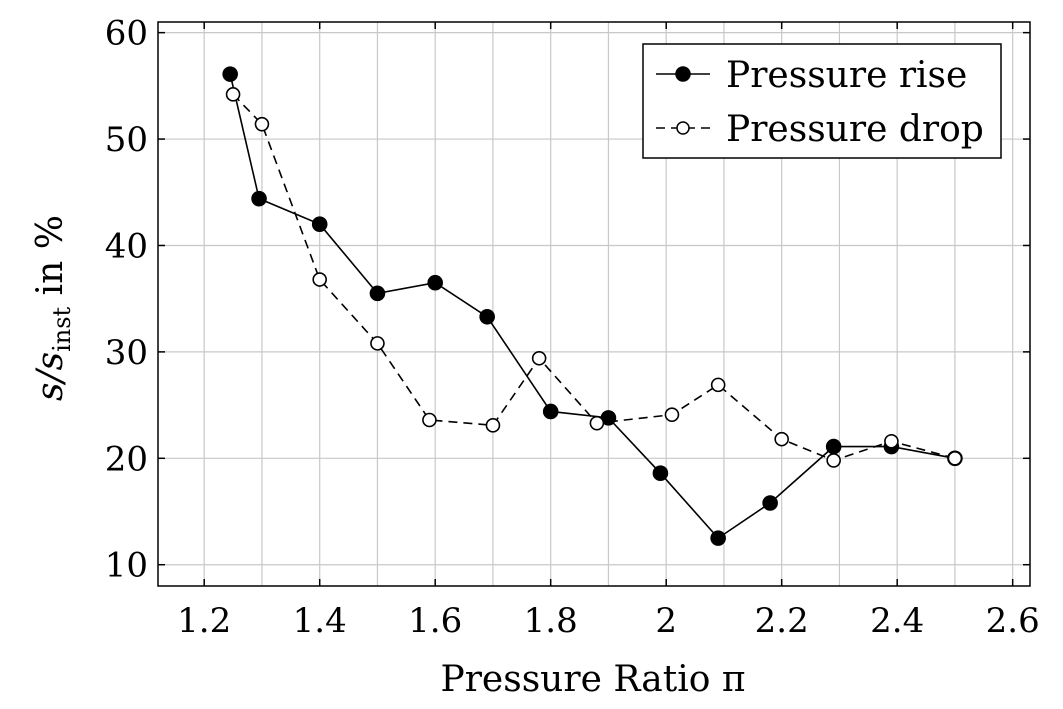 Image resolution: width=1063 pixels, height=709 pixels. What do you see at coordinates (435, 621) in the screenshot?
I see `x-tick-label: 1.6` at bounding box center [435, 621].